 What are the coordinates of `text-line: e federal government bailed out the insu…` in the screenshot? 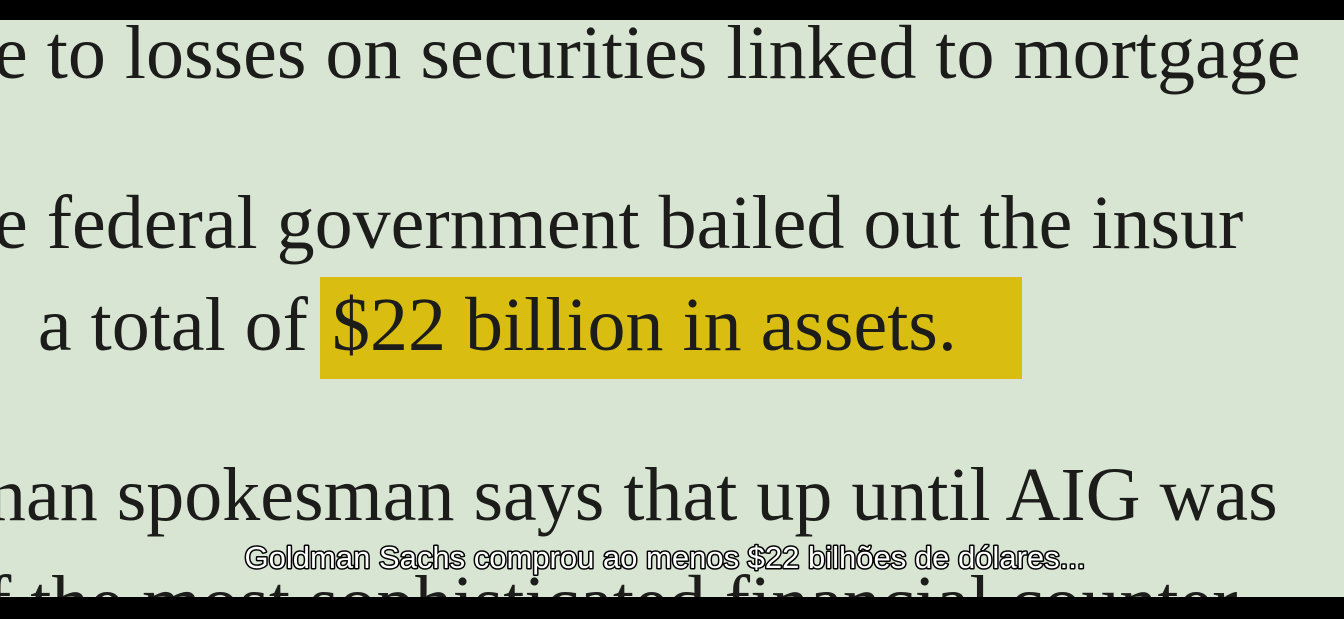 It's located at (621, 223).